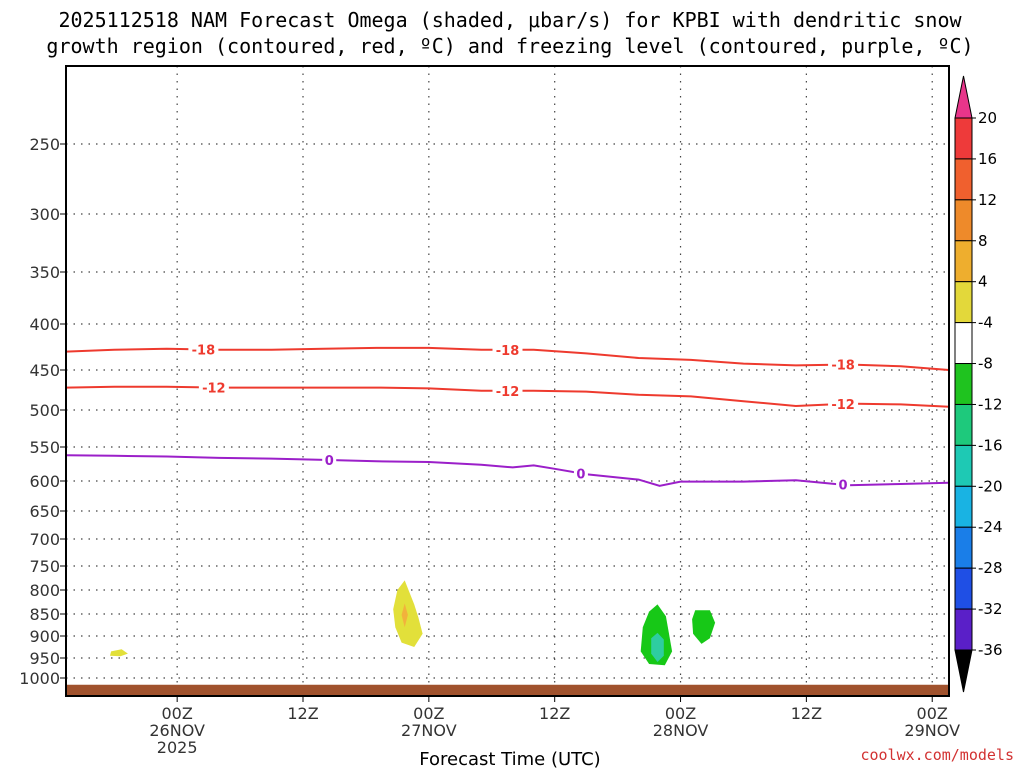 This screenshot has height=768, width=1024. I want to click on colorbar-label-3: 8, so click(983, 241).